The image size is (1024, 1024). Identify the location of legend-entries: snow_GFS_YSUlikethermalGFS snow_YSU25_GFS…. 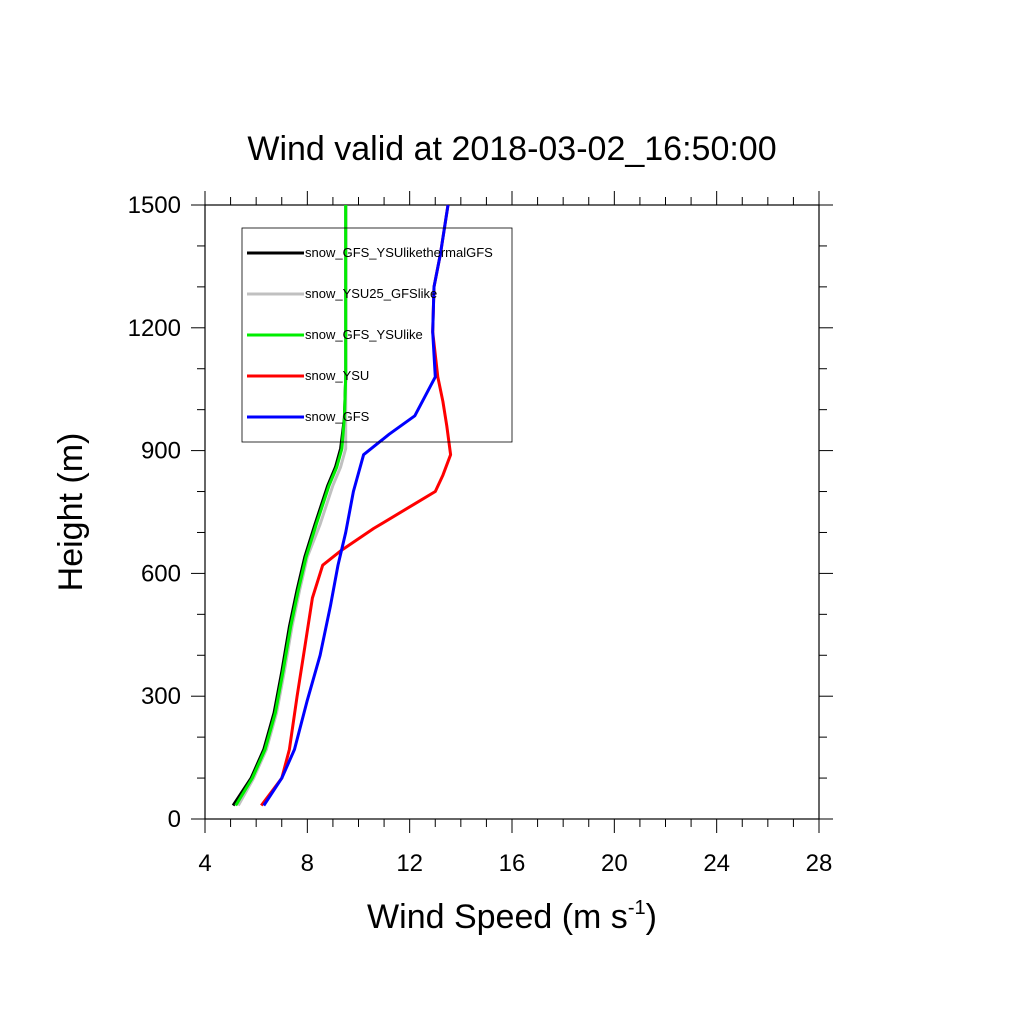
(370, 334).